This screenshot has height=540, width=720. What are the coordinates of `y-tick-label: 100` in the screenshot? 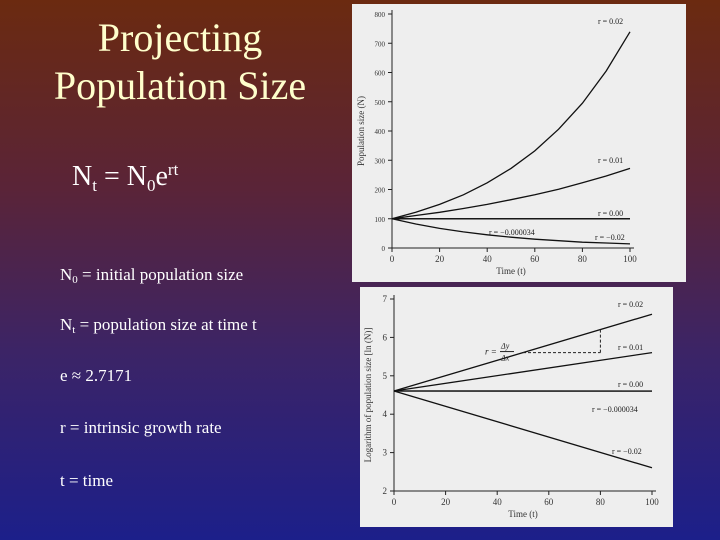 It's located at (380, 220).